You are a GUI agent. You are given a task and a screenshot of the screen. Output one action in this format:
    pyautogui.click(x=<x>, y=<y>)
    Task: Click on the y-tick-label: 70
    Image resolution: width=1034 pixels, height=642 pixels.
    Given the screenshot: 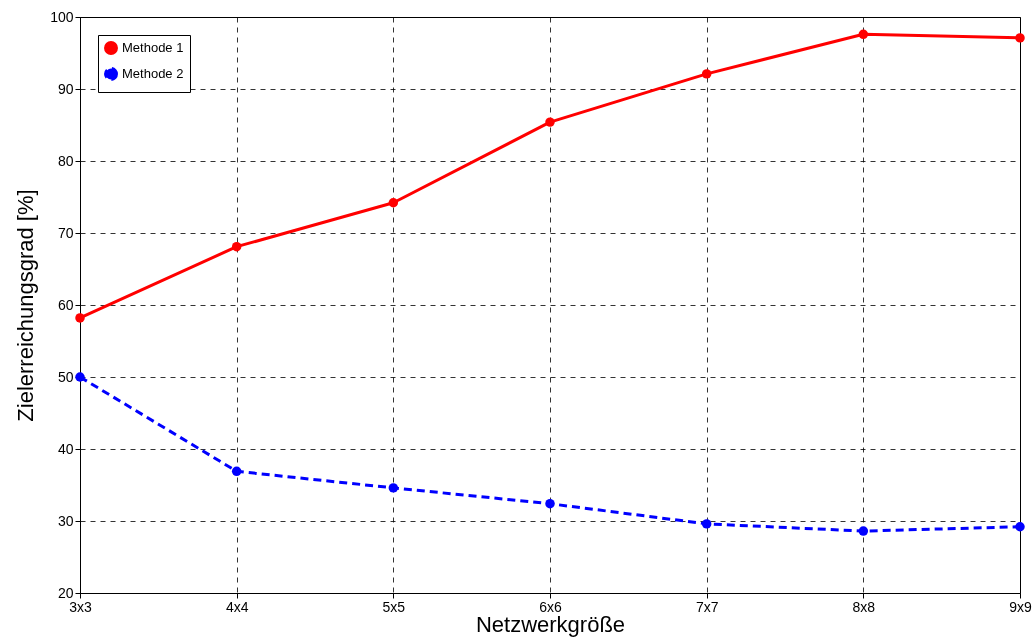 What is the action you would take?
    pyautogui.click(x=65, y=232)
    